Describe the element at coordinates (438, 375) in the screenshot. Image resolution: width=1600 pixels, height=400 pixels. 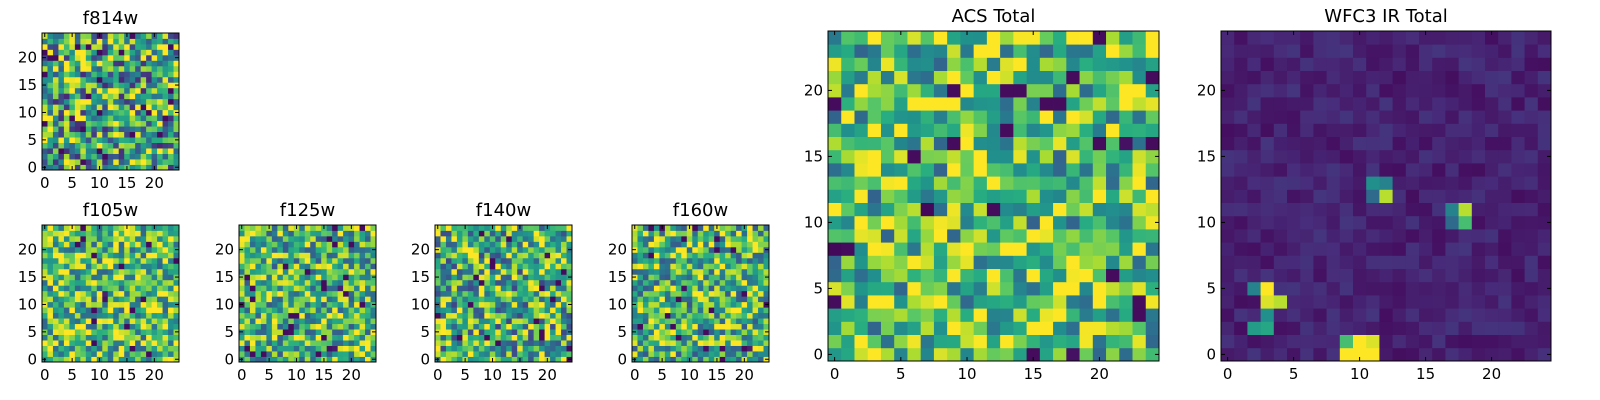
I see `x-tick-label: 0` at that location.